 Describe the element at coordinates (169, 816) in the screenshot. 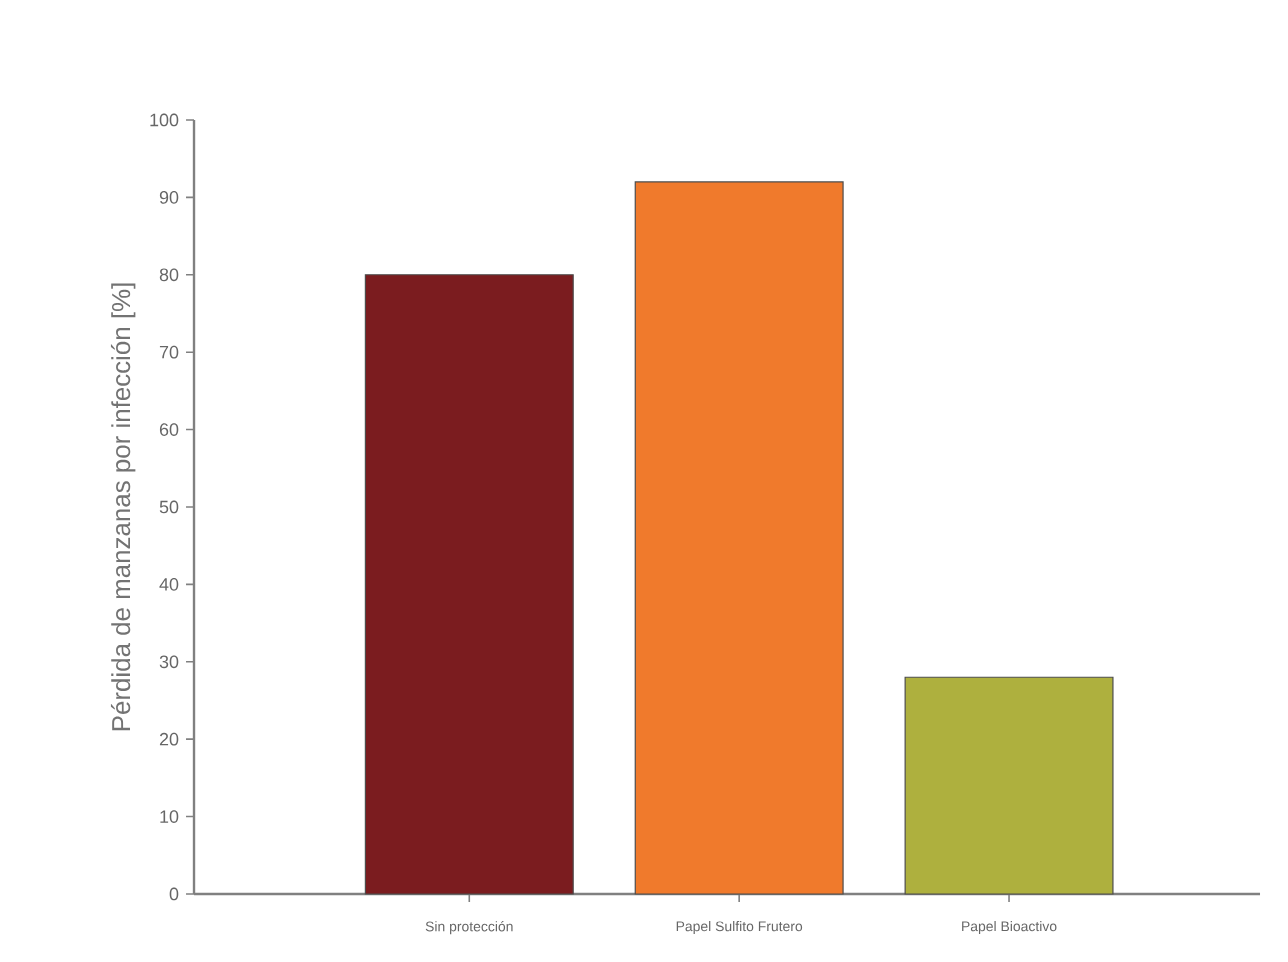

I see `y-tick-label: 10` at that location.